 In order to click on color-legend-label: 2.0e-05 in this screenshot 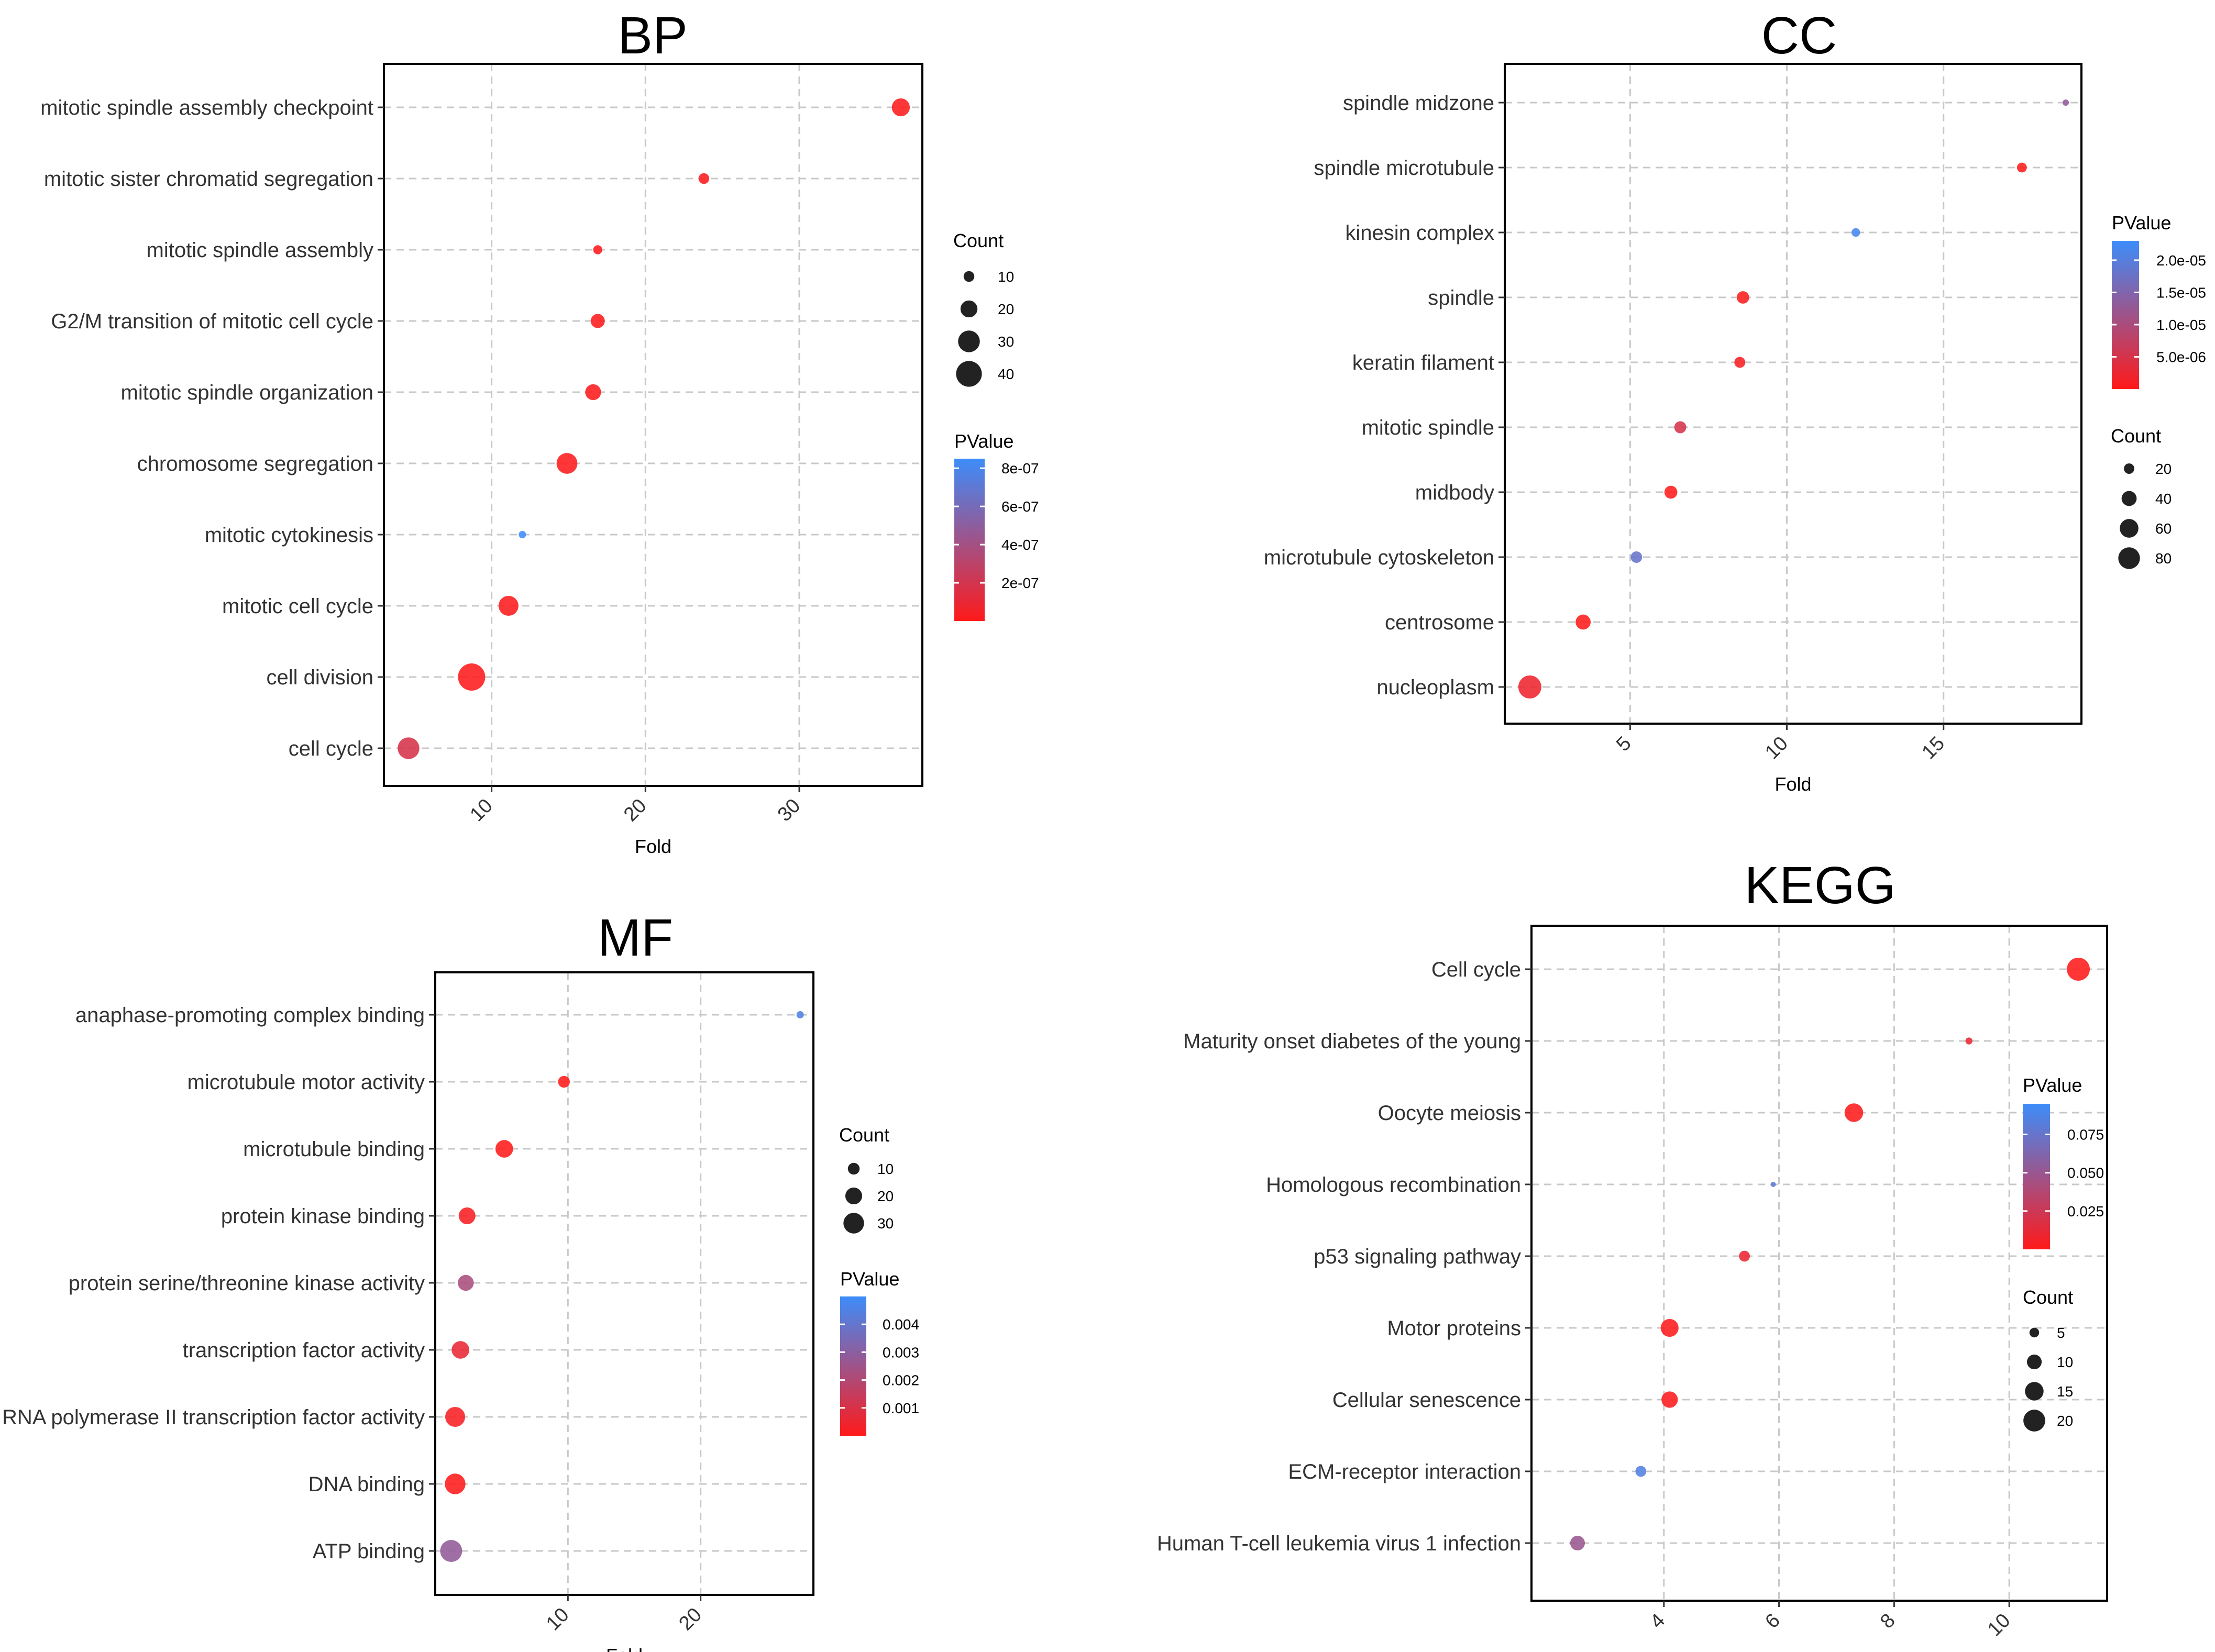, I will do `click(2181, 260)`.